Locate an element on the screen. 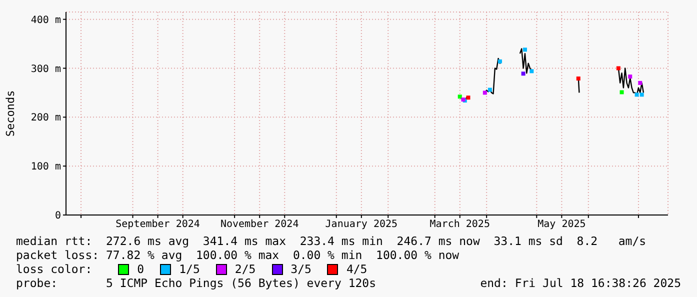 The height and width of the screenshot is (297, 697). y-tick-label: 400 m is located at coordinates (45, 20).